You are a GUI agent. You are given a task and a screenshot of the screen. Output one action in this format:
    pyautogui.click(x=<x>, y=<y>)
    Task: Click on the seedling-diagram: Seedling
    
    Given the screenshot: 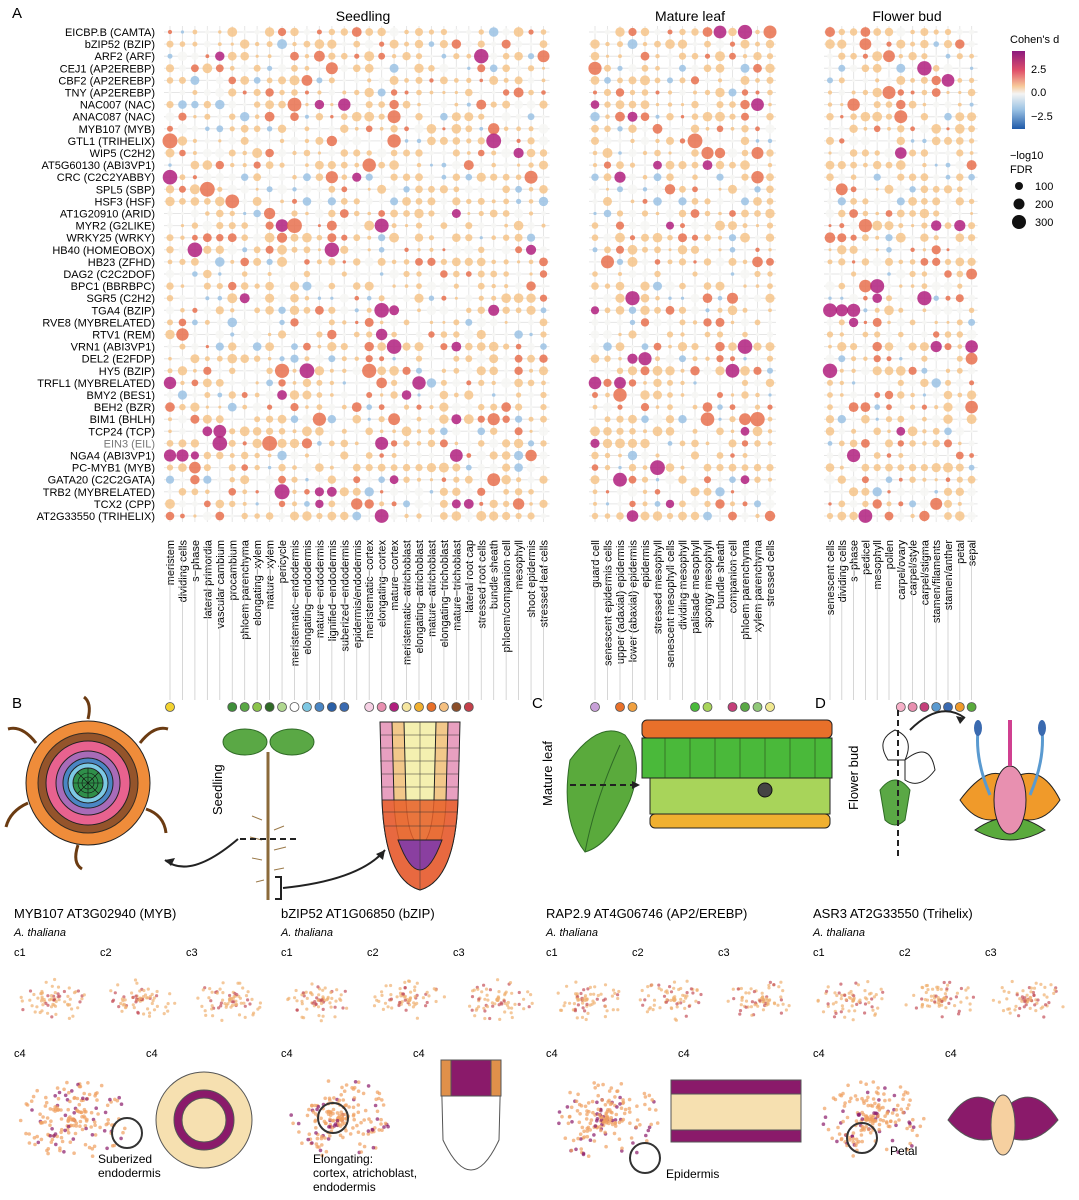 What is the action you would take?
    pyautogui.click(x=275, y=814)
    